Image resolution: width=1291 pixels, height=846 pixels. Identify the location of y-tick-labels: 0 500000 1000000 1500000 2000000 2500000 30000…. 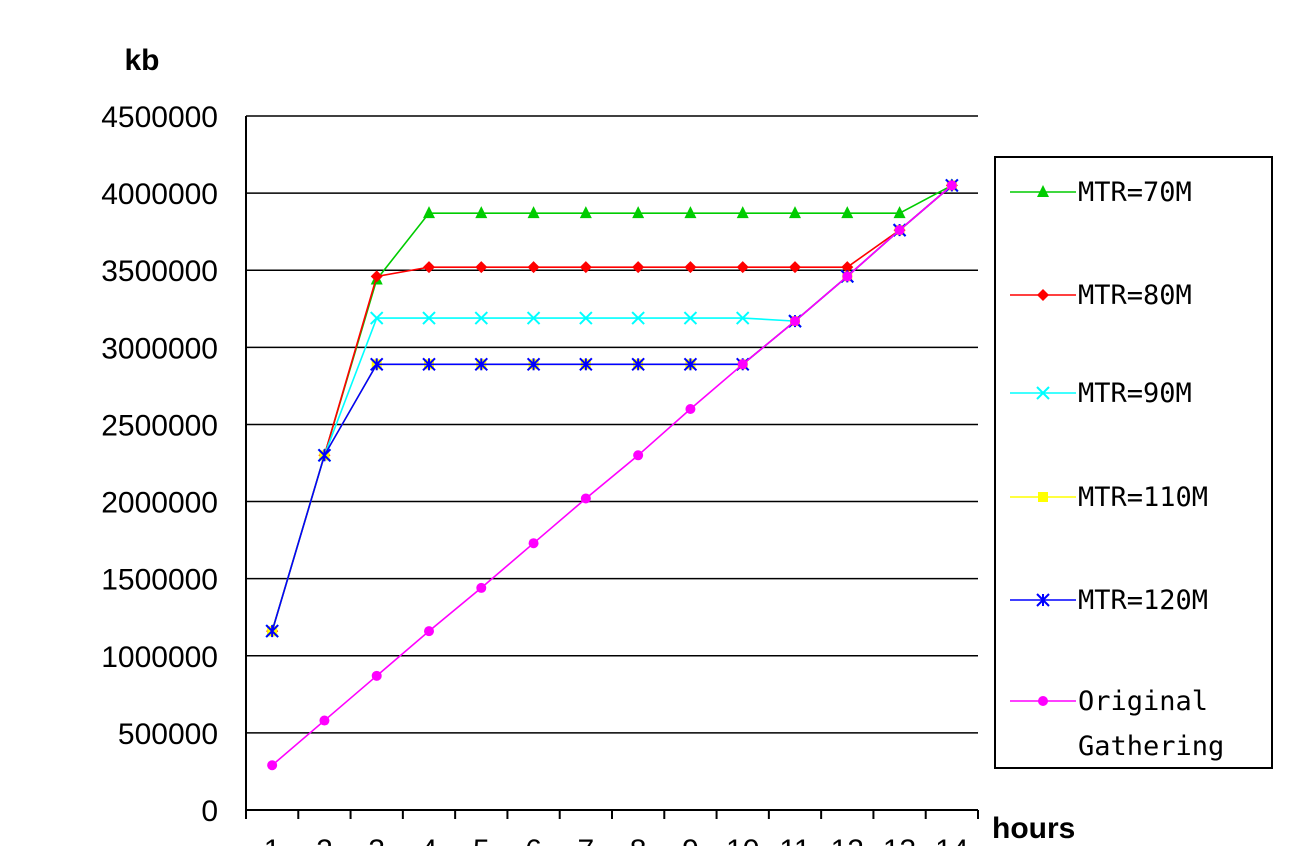
(159, 464).